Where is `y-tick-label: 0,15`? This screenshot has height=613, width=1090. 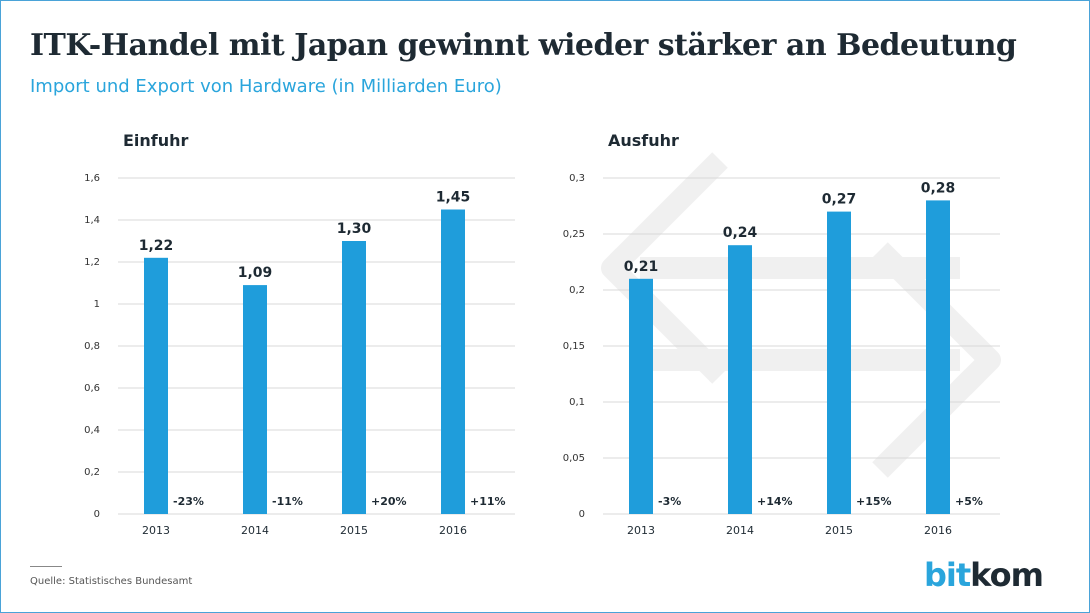
y-tick-label: 0,15 is located at coordinates (574, 346).